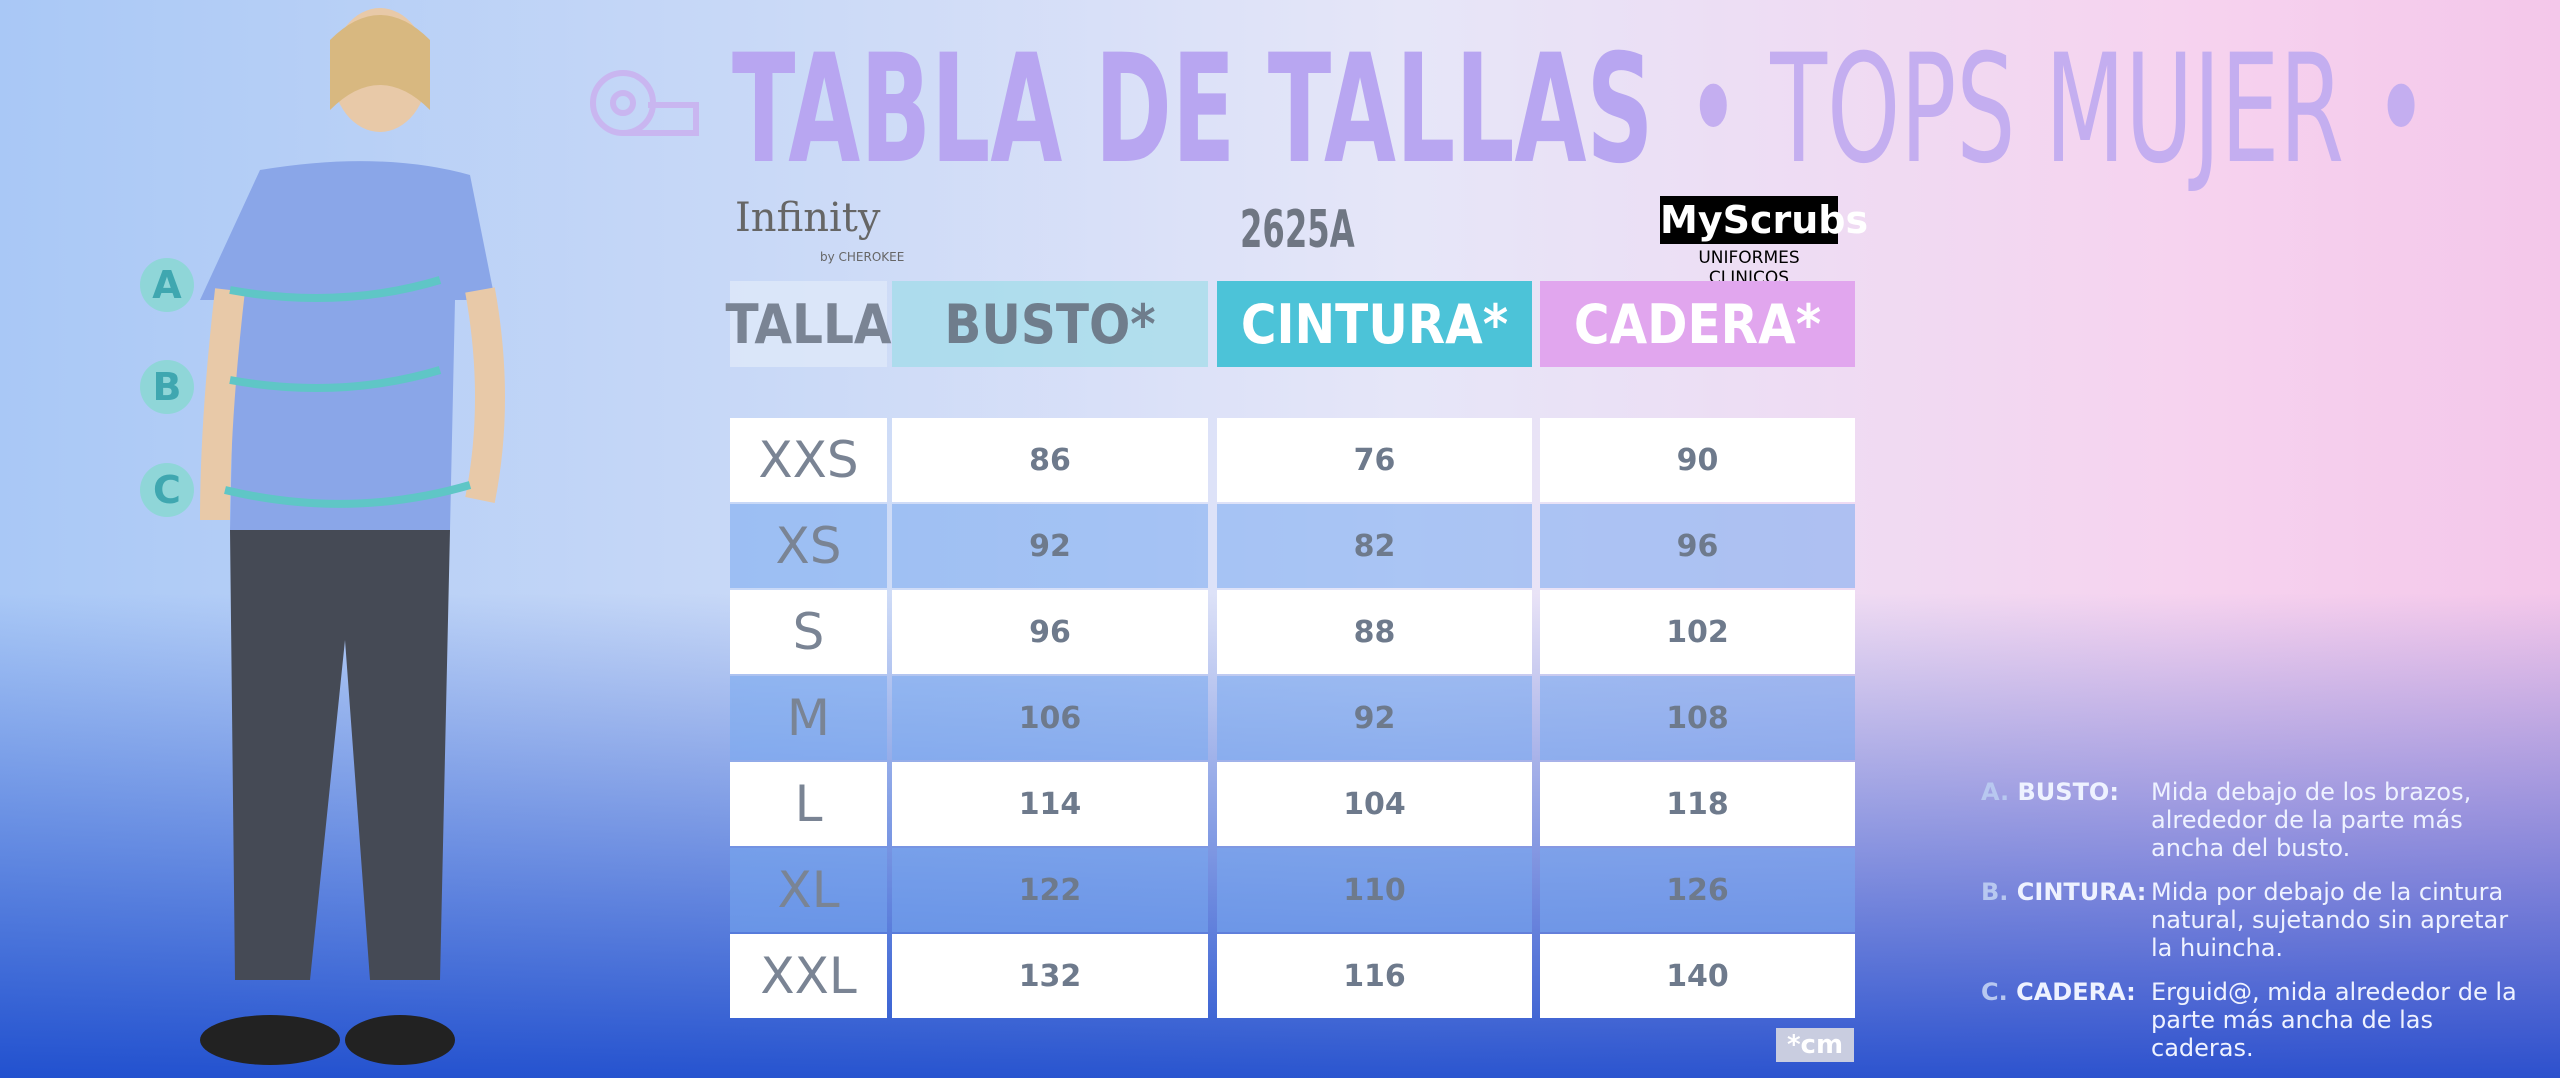  Describe the element at coordinates (352, 536) in the screenshot. I see `model-figure` at that location.